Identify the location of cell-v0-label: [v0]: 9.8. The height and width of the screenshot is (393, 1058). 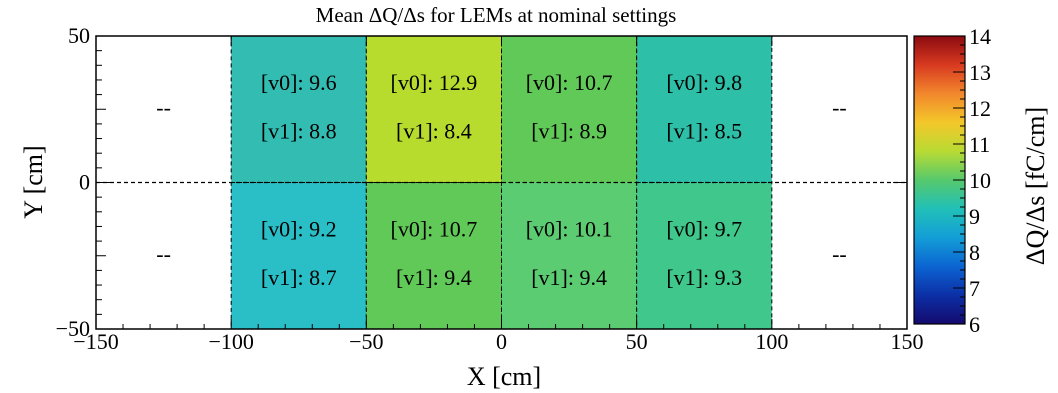
(704, 82).